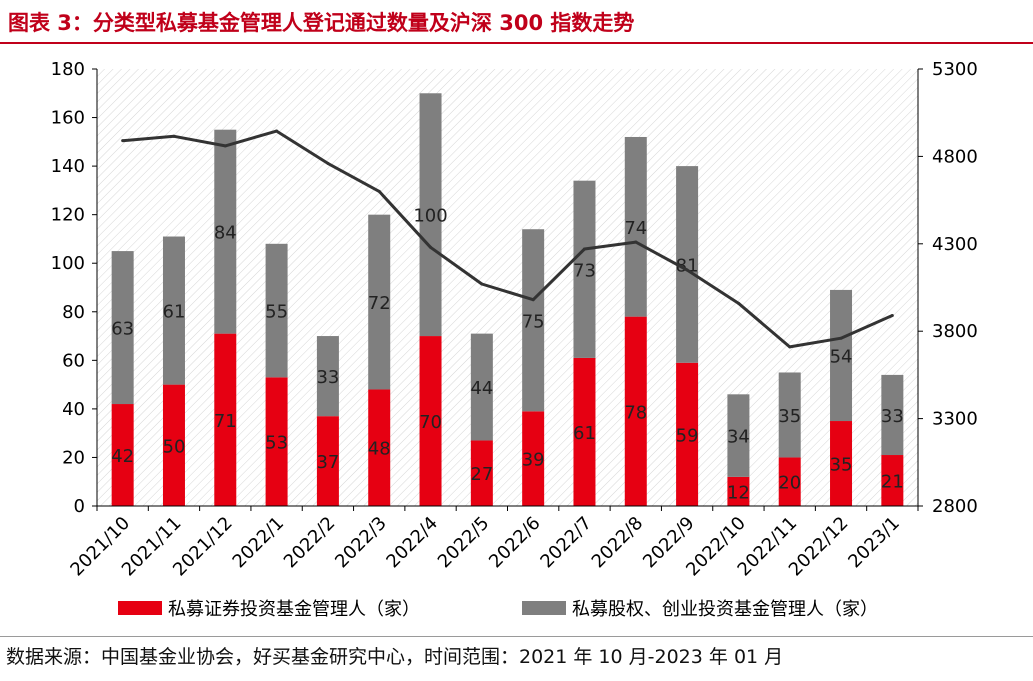 The width and height of the screenshot is (1033, 681). I want to click on right-axis: 2800 3300 3800 4300 4800 5300, so click(947, 288).